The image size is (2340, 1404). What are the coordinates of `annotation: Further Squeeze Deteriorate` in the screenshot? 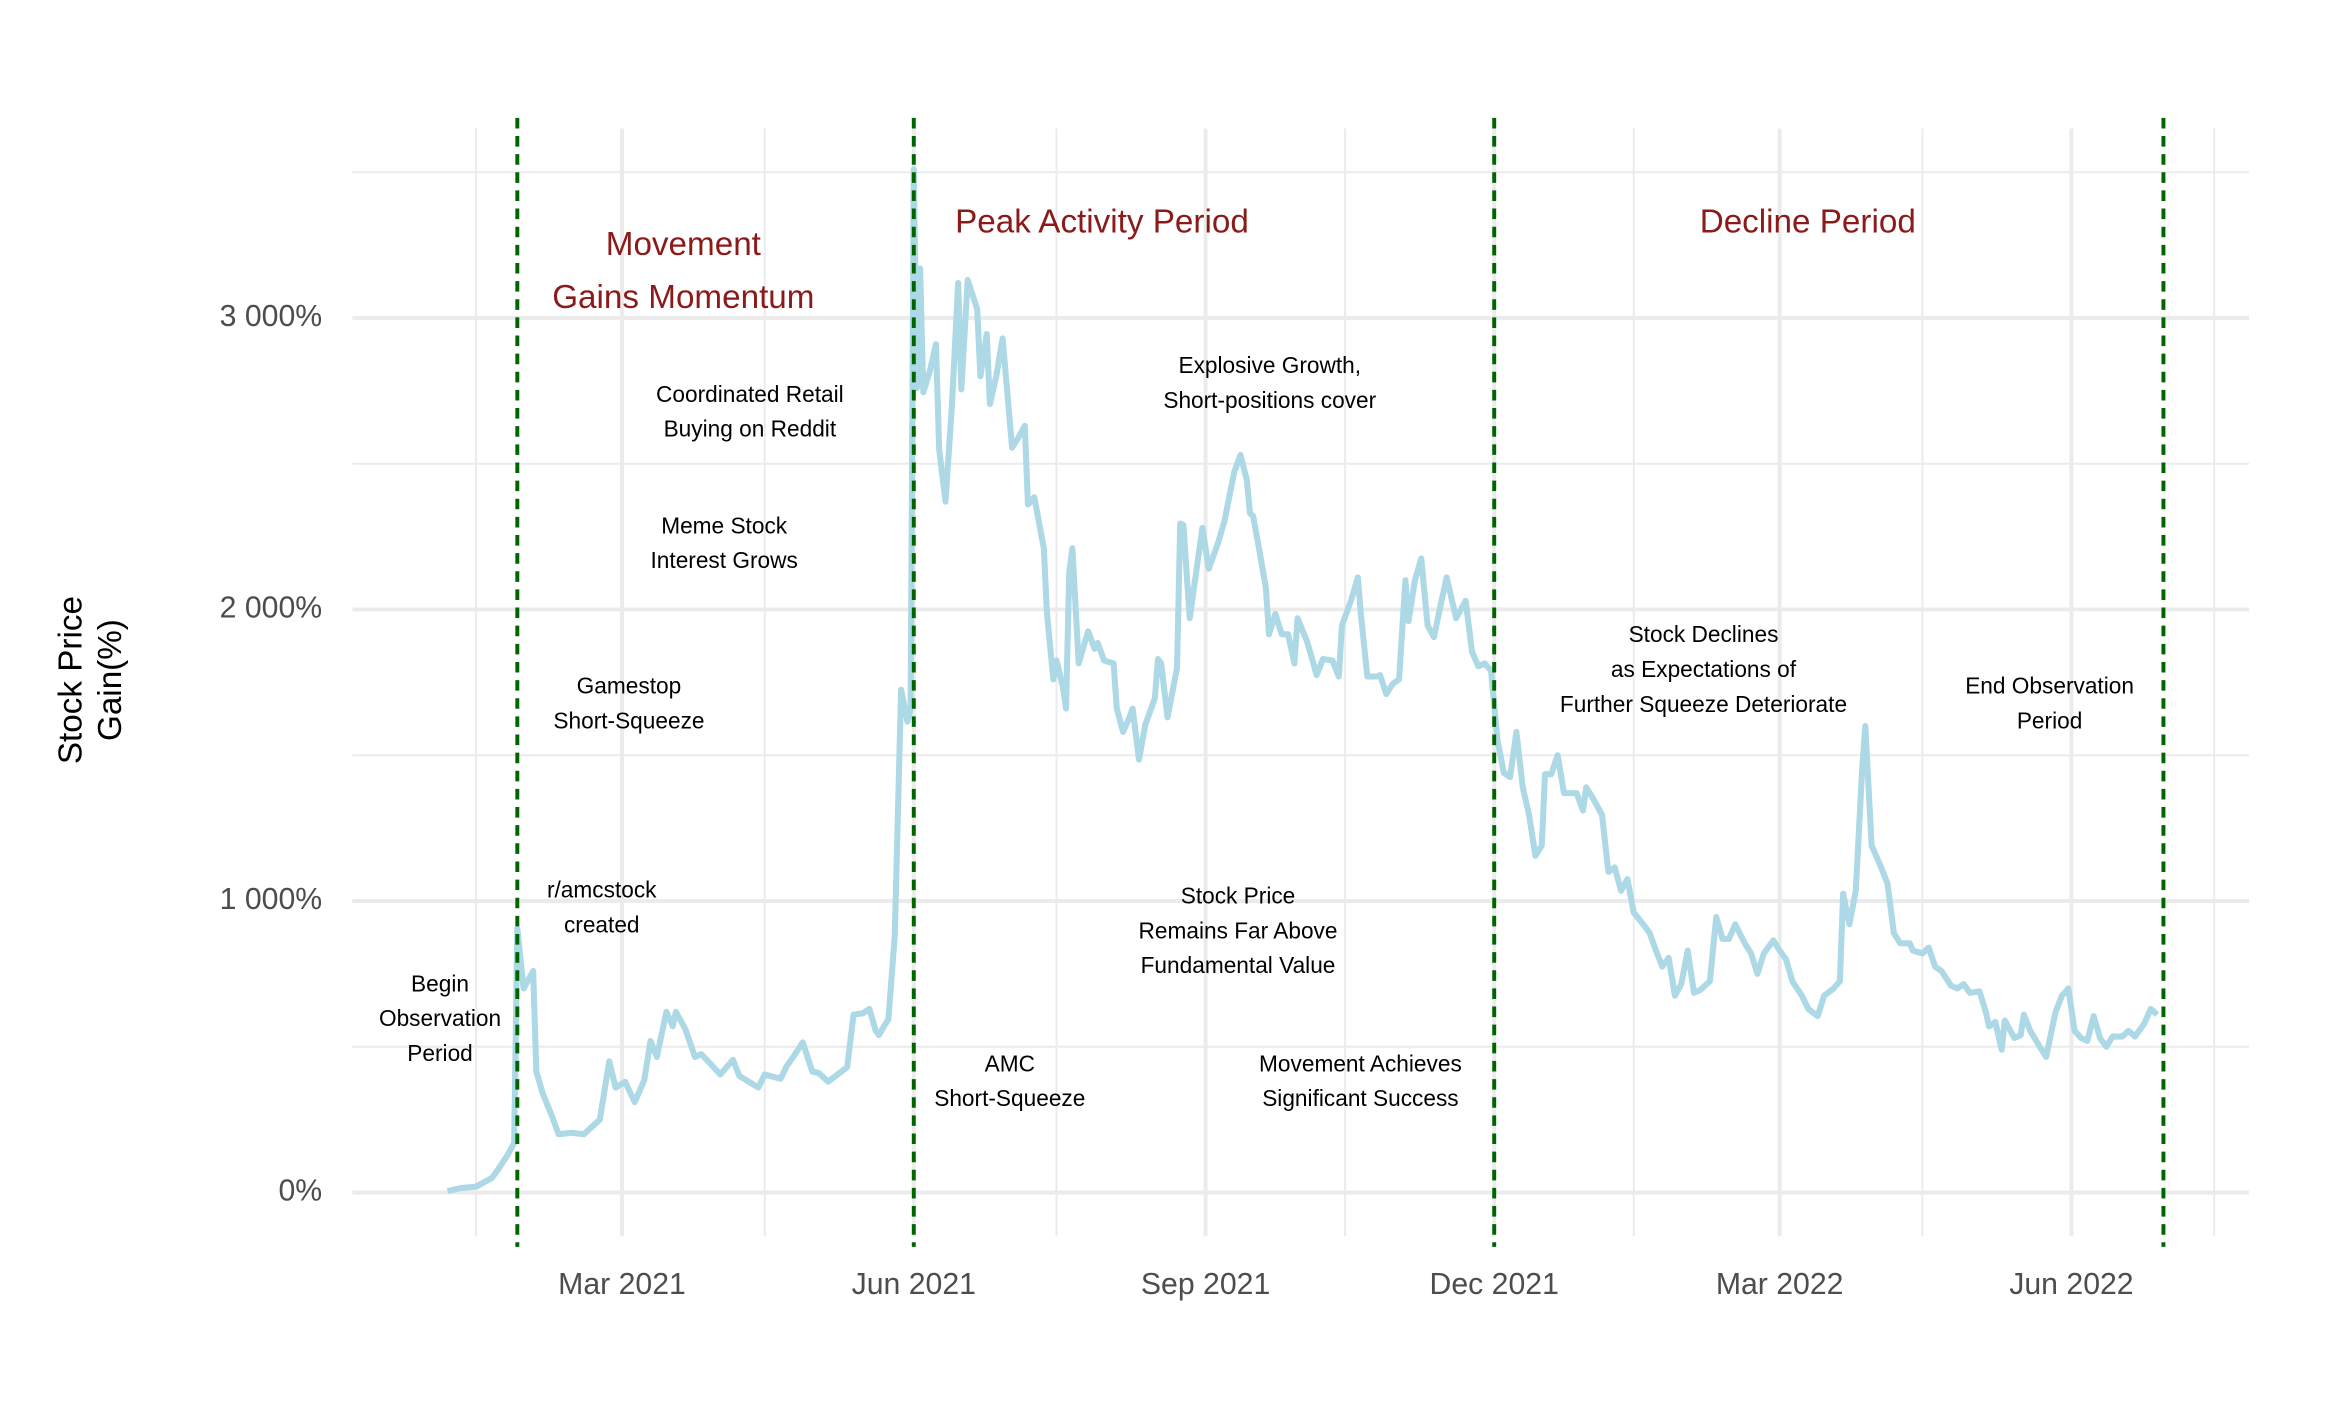 It's located at (1703, 704).